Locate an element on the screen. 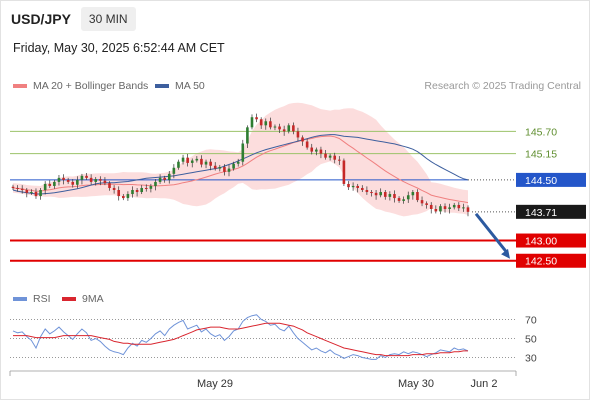 Image resolution: width=590 pixels, height=400 pixels. legend-ma20: MA 20 + Bollinger Bands is located at coordinates (80, 86).